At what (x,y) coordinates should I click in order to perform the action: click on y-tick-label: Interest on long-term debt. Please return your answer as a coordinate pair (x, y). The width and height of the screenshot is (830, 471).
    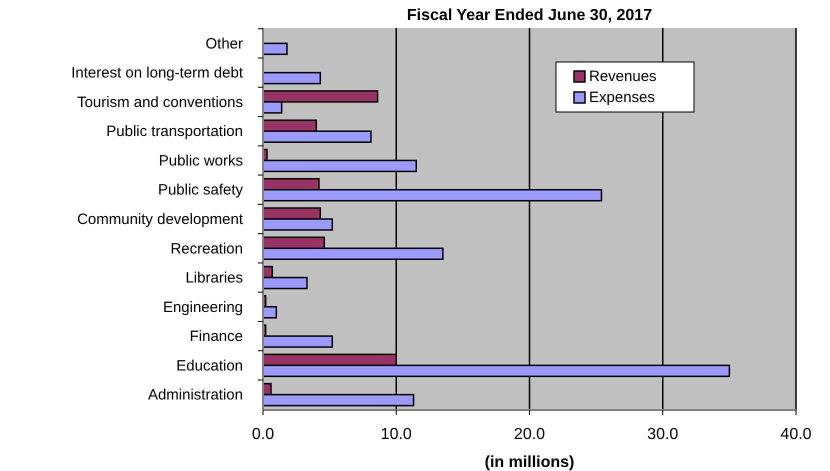
    Looking at the image, I should click on (157, 73).